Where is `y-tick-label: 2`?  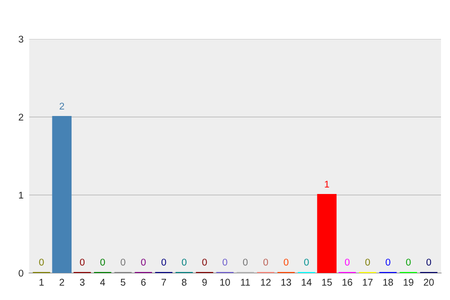 y-tick-label: 2 is located at coordinates (21, 117).